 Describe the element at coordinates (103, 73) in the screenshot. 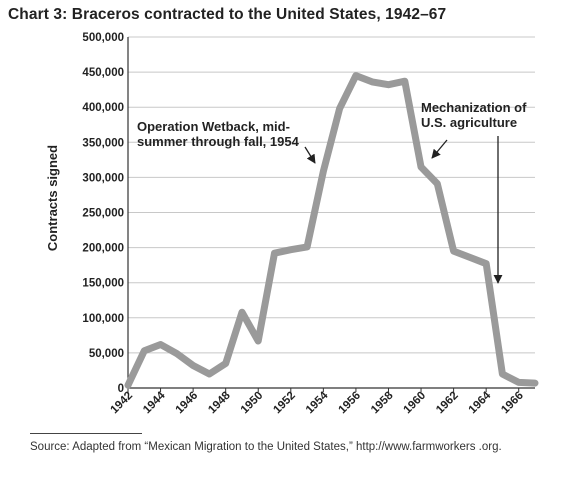

I see `y-tick-label: 450,000` at that location.